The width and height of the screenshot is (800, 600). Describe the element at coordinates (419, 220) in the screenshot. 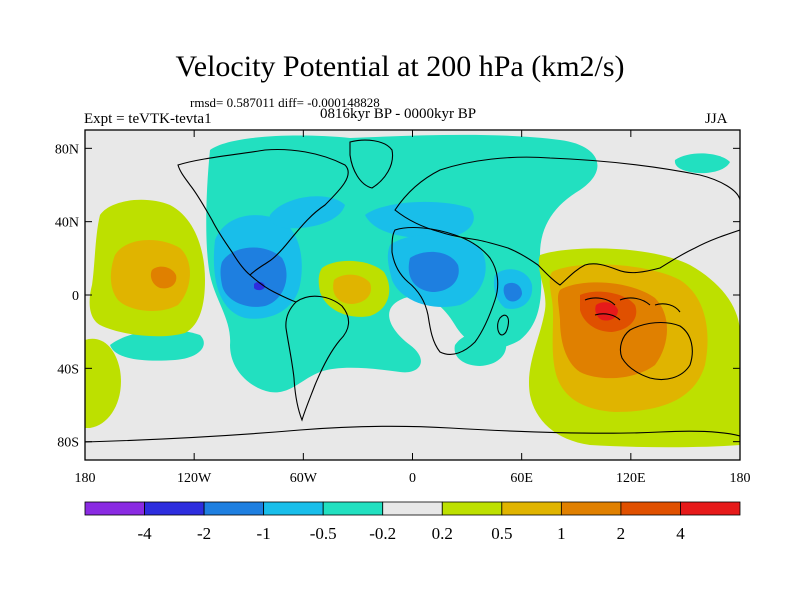

I see `region-light-blue-europe` at that location.